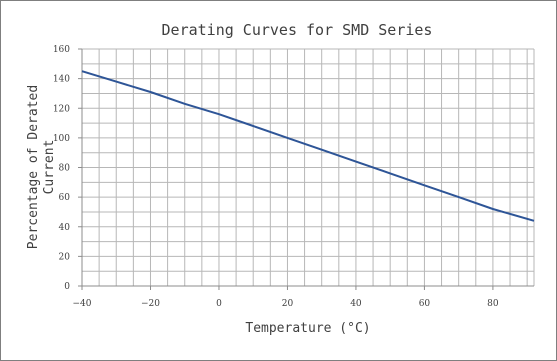 The image size is (557, 361). I want to click on y-axis-label-line-1: Percentage of Derated, so click(33, 167).